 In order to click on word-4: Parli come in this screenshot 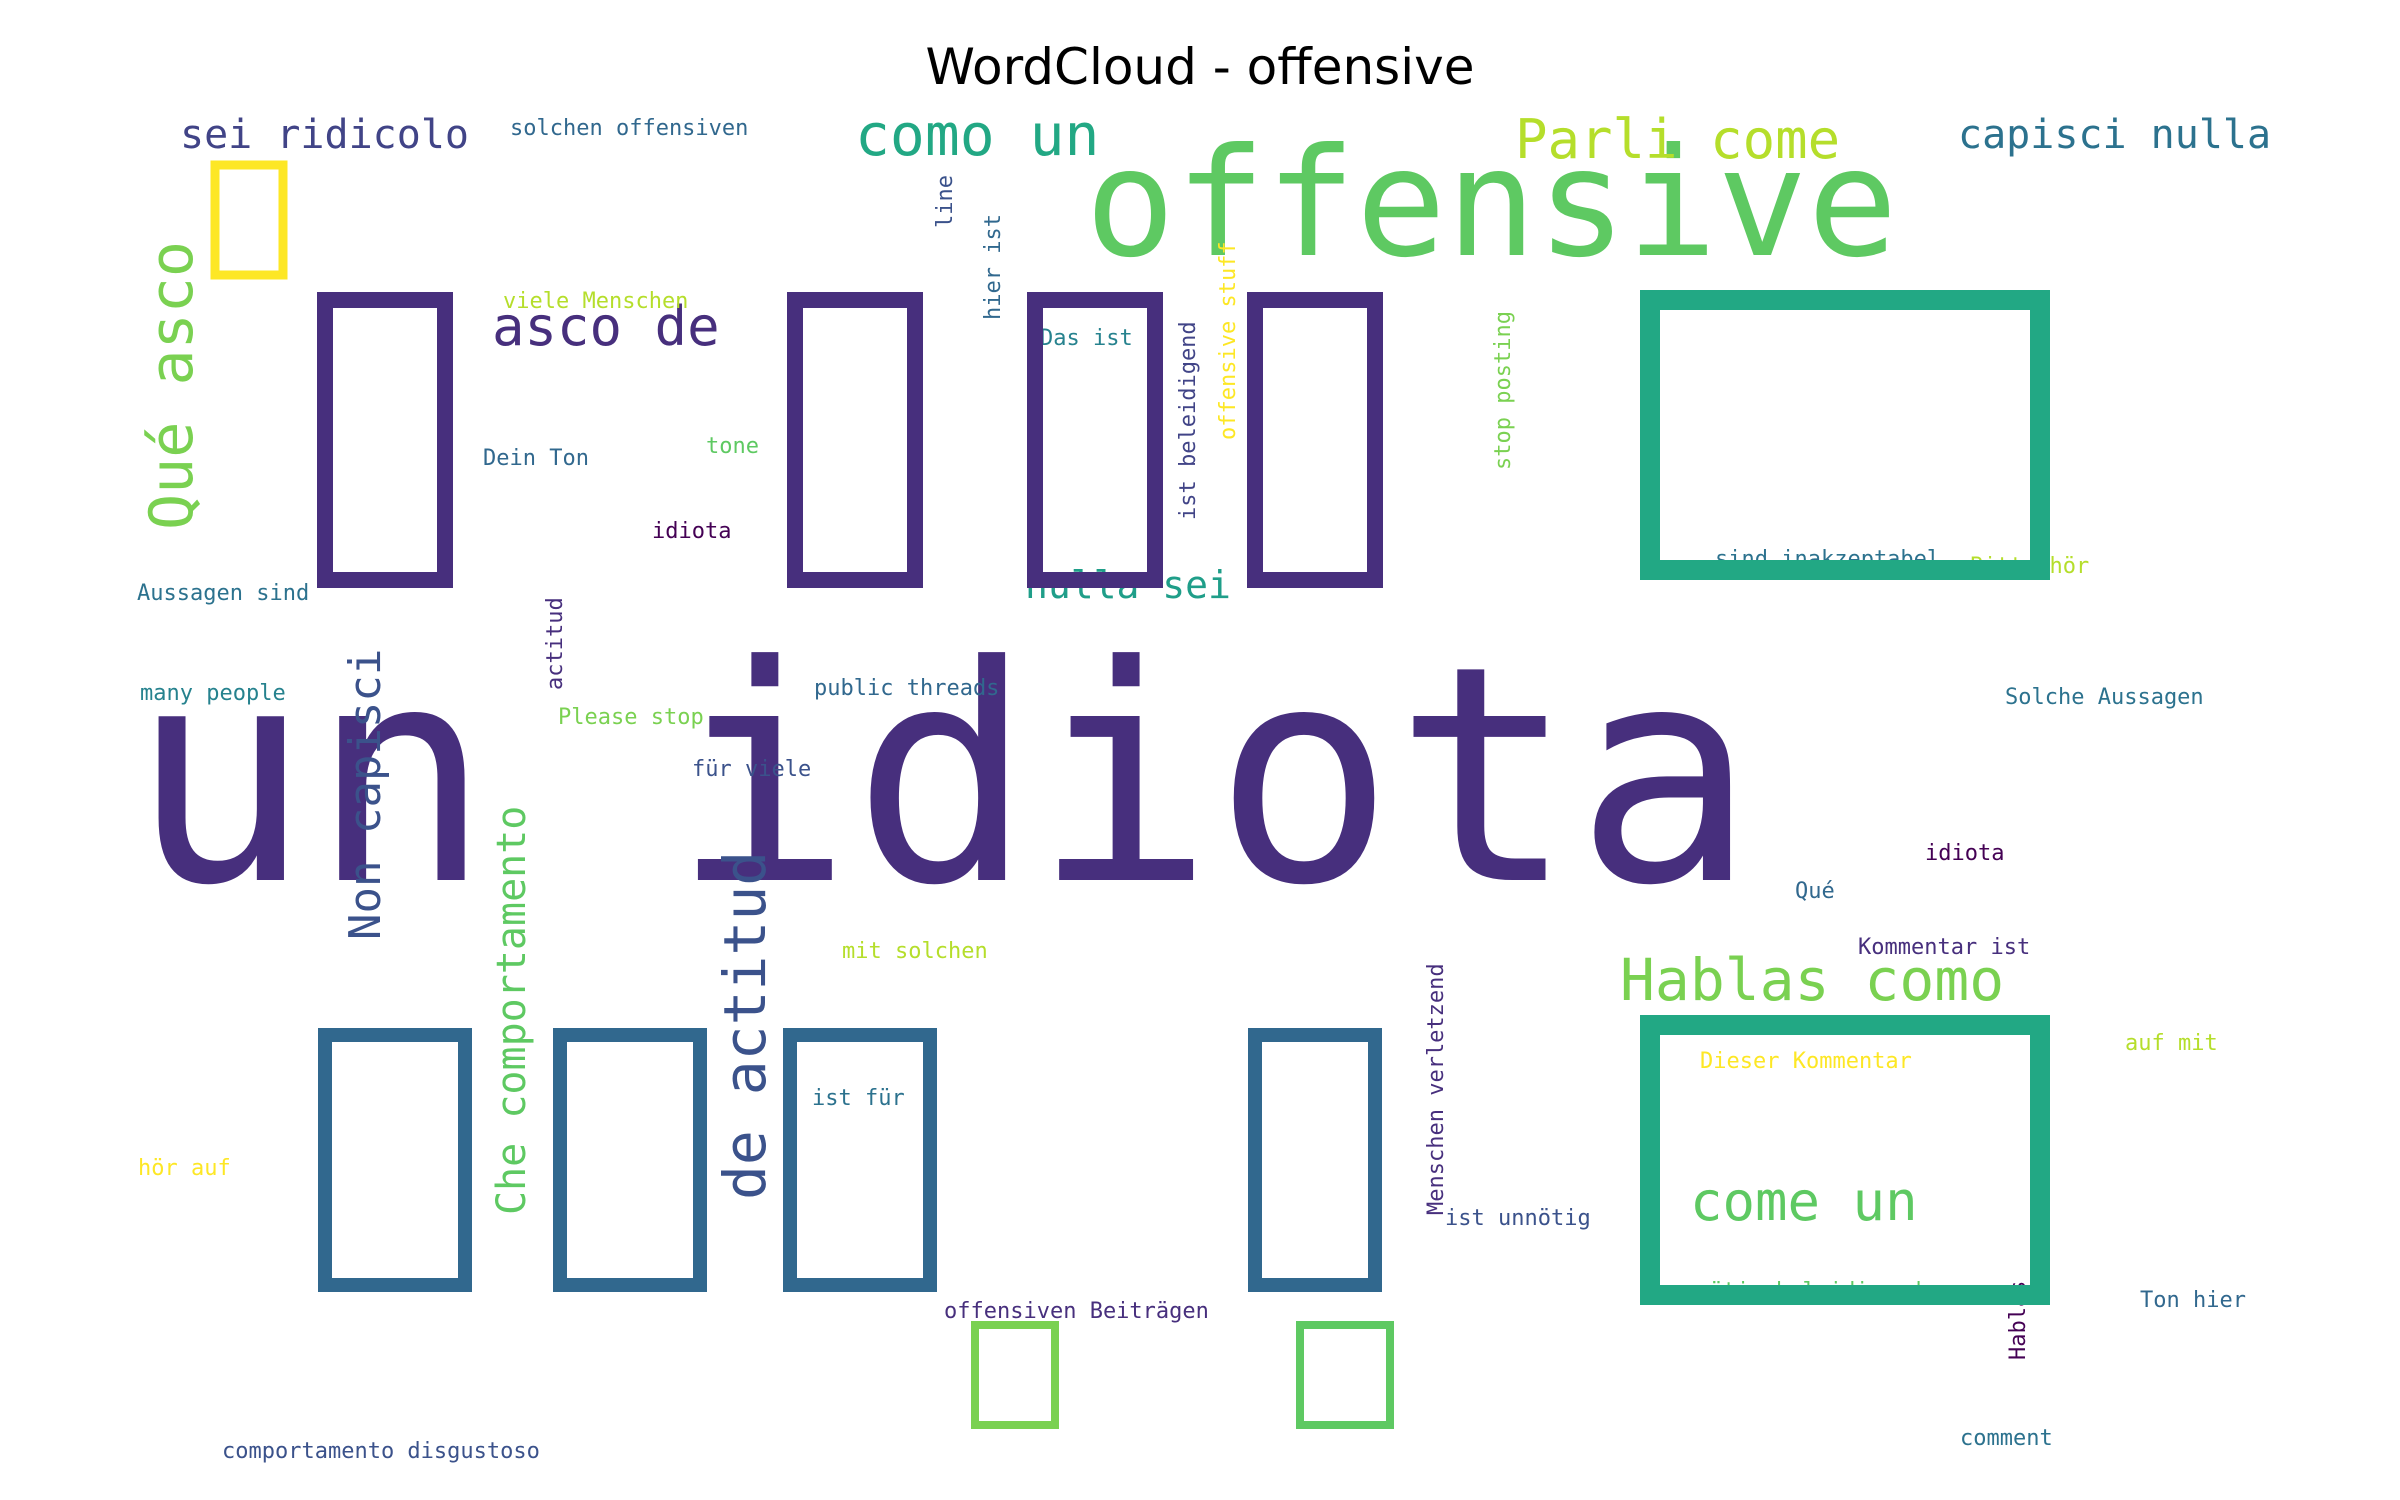, I will do `click(1677, 139)`.